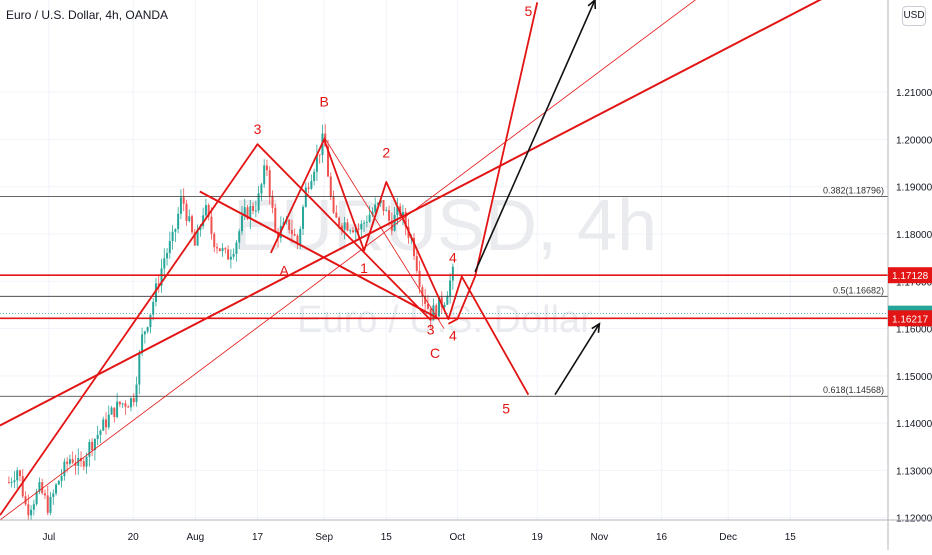 This screenshot has width=932, height=555. Describe the element at coordinates (914, 140) in the screenshot. I see `y-tick-label: 1.20000` at that location.